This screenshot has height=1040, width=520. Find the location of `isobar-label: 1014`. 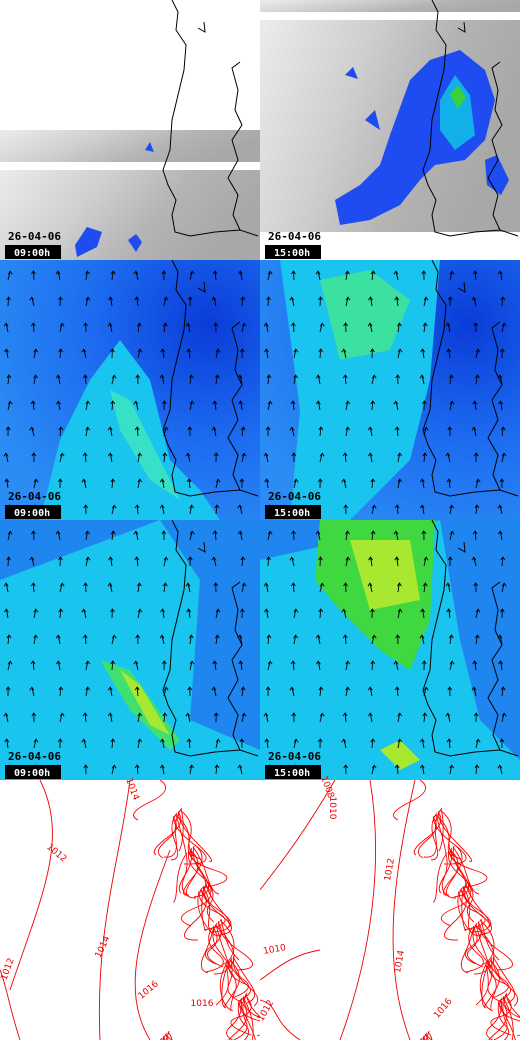

isobar-label: 1014 is located at coordinates (400, 961).